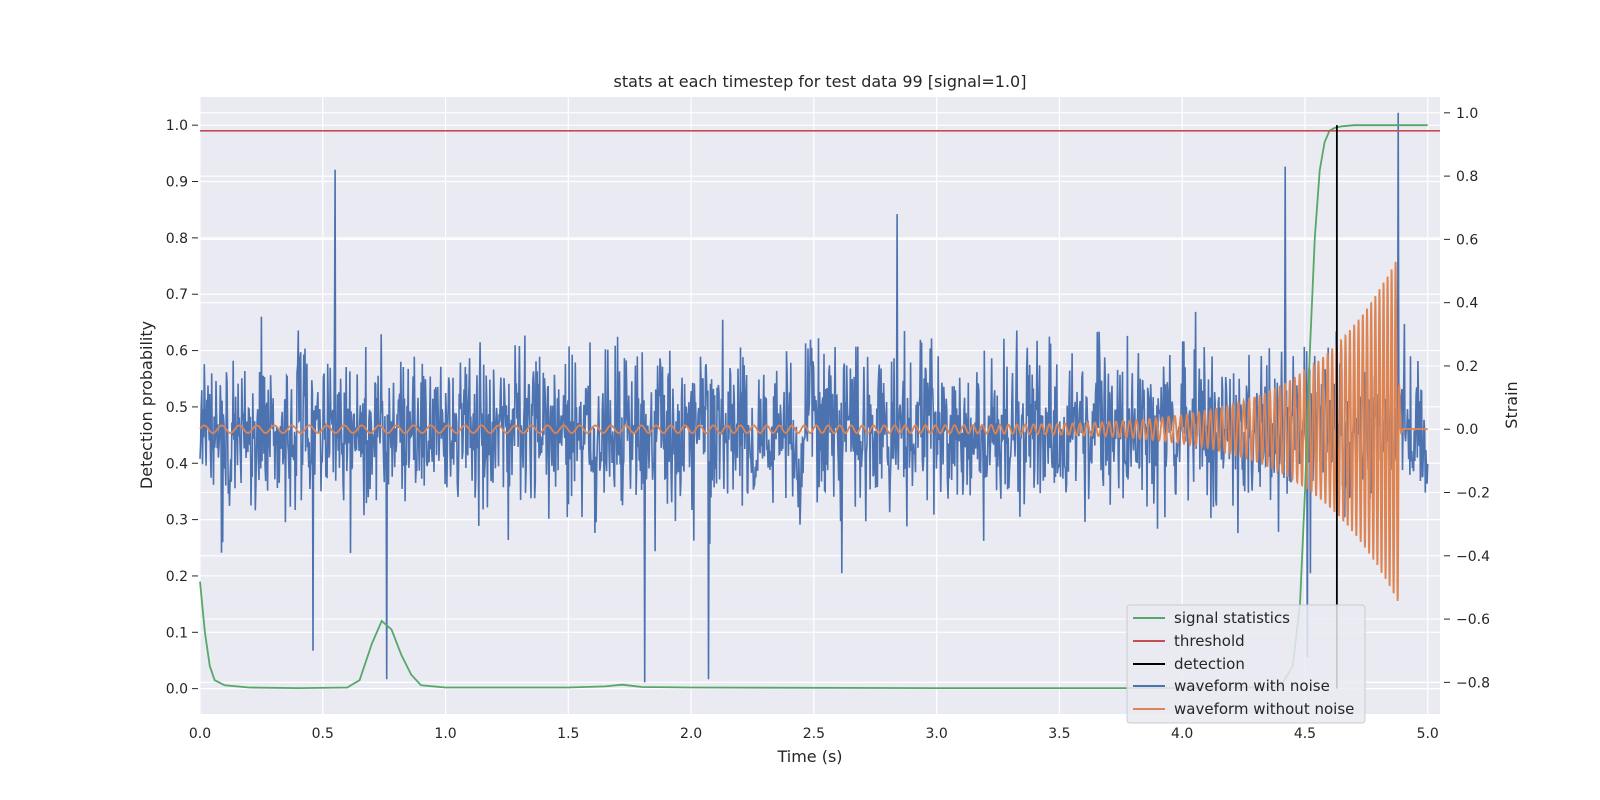 Image resolution: width=1600 pixels, height=800 pixels. I want to click on y-tick-label: 0.9, so click(177, 183).